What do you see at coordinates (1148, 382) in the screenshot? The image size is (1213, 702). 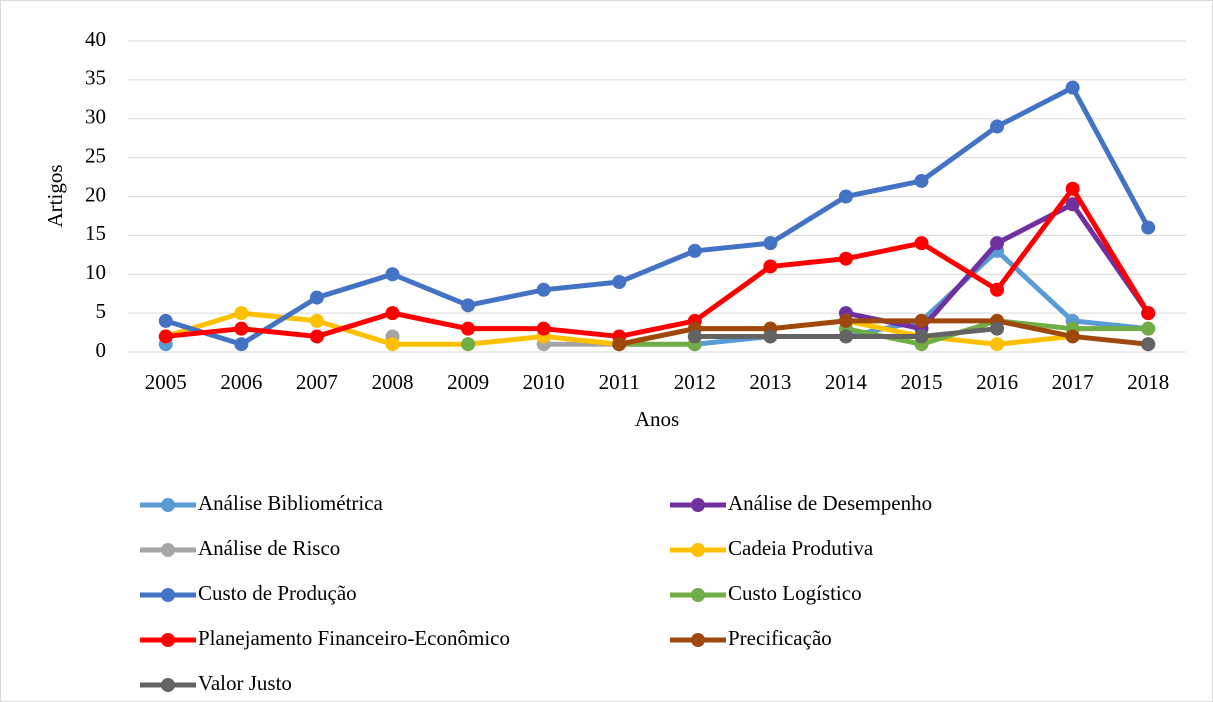 I see `x-tick-label: 2018` at bounding box center [1148, 382].